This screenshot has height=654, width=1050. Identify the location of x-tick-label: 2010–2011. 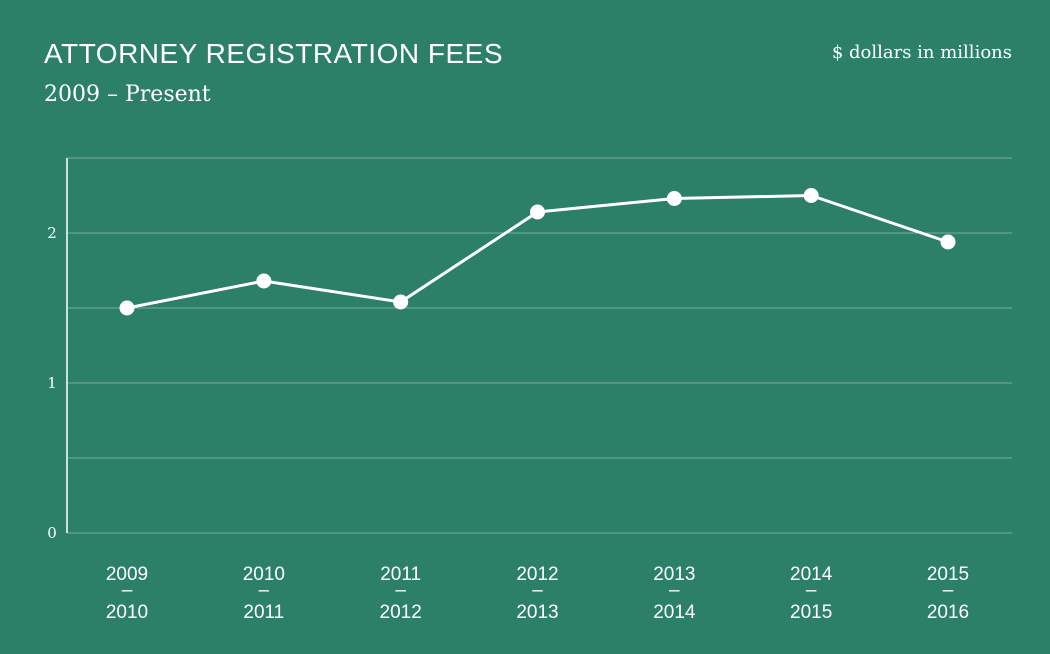
(264, 593).